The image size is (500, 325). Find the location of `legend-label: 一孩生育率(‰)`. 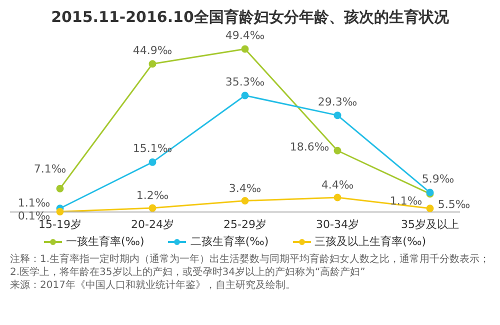

legend-label: 一孩生育率(‰) is located at coordinates (105, 241).